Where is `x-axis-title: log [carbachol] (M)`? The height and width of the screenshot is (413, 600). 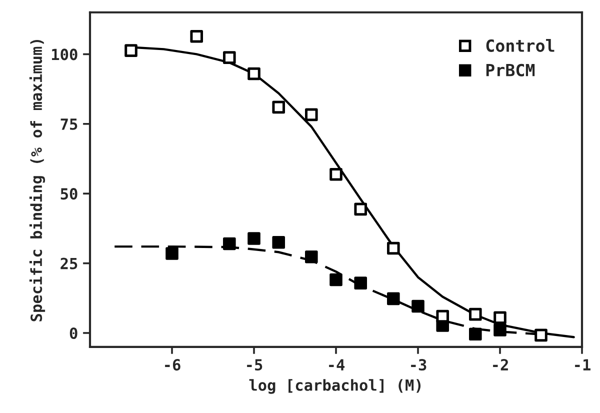
x-axis-title: log [carbachol] (M) is located at coordinates (335, 386).